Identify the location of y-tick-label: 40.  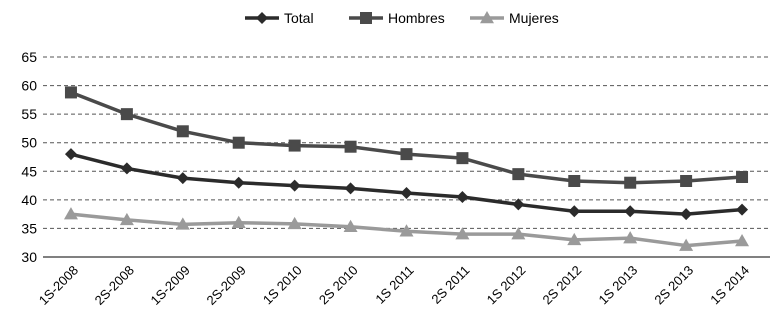
(29, 200).